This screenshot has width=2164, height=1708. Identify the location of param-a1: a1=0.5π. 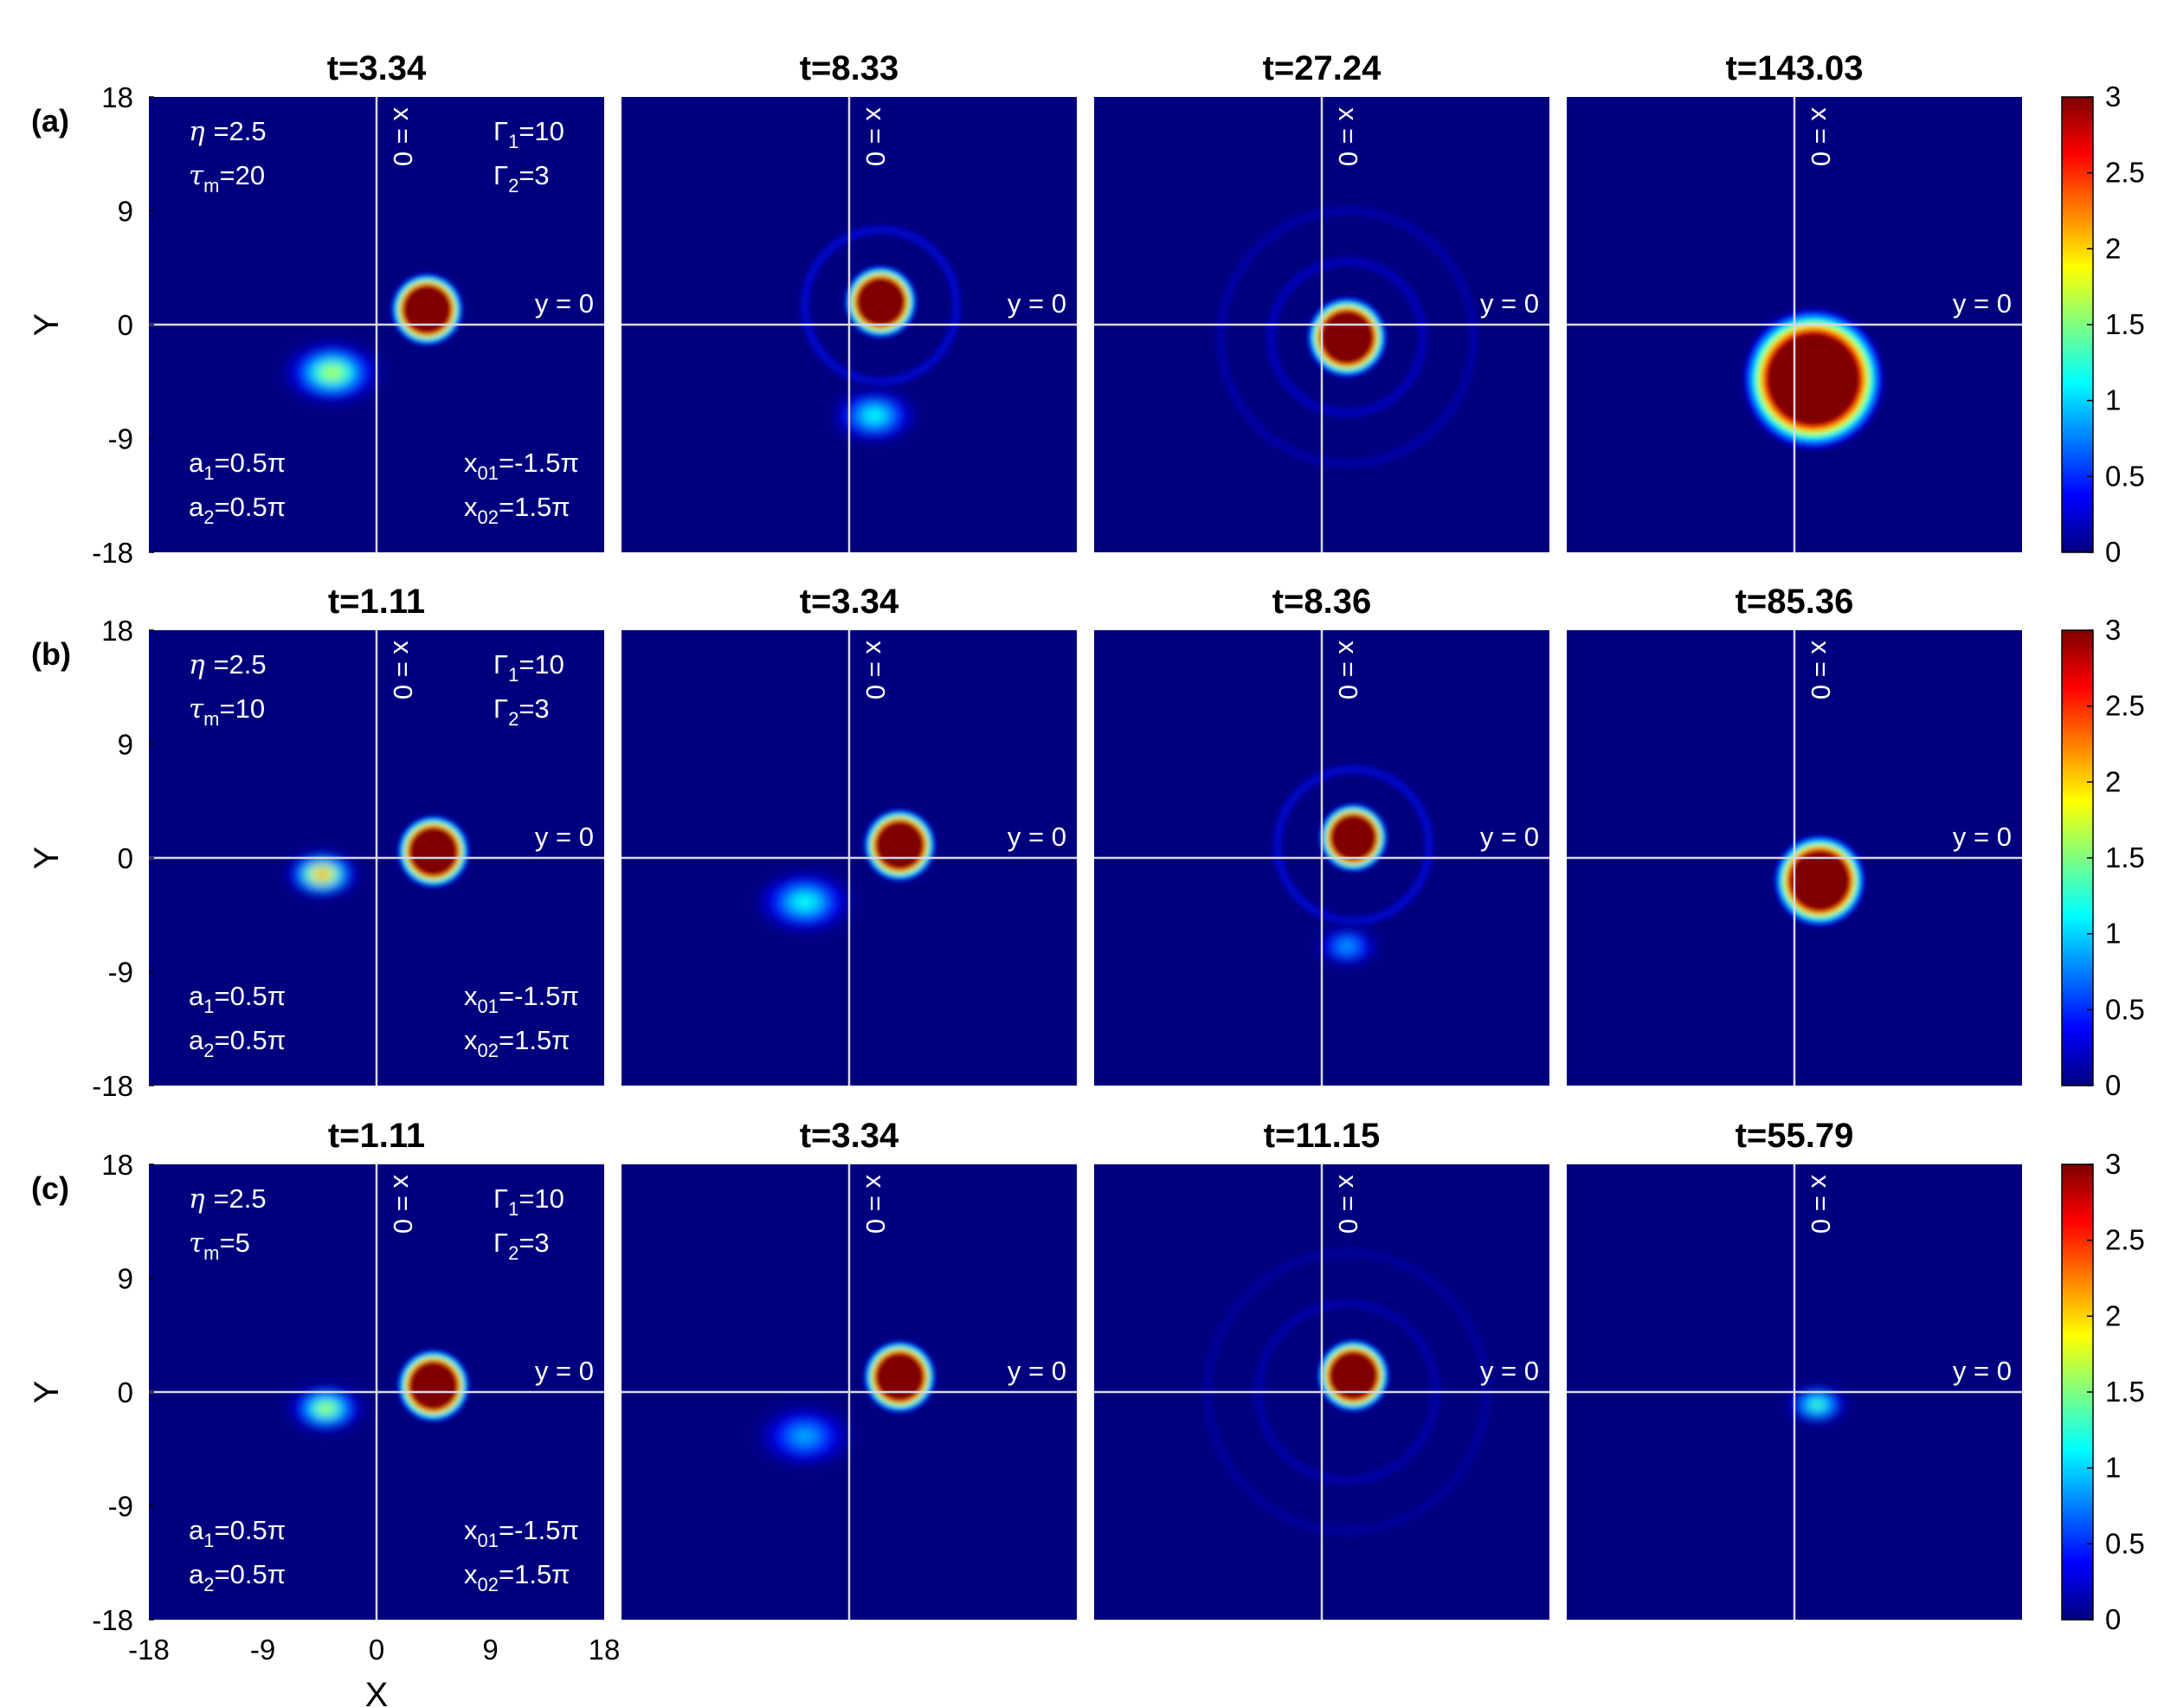
(237, 466).